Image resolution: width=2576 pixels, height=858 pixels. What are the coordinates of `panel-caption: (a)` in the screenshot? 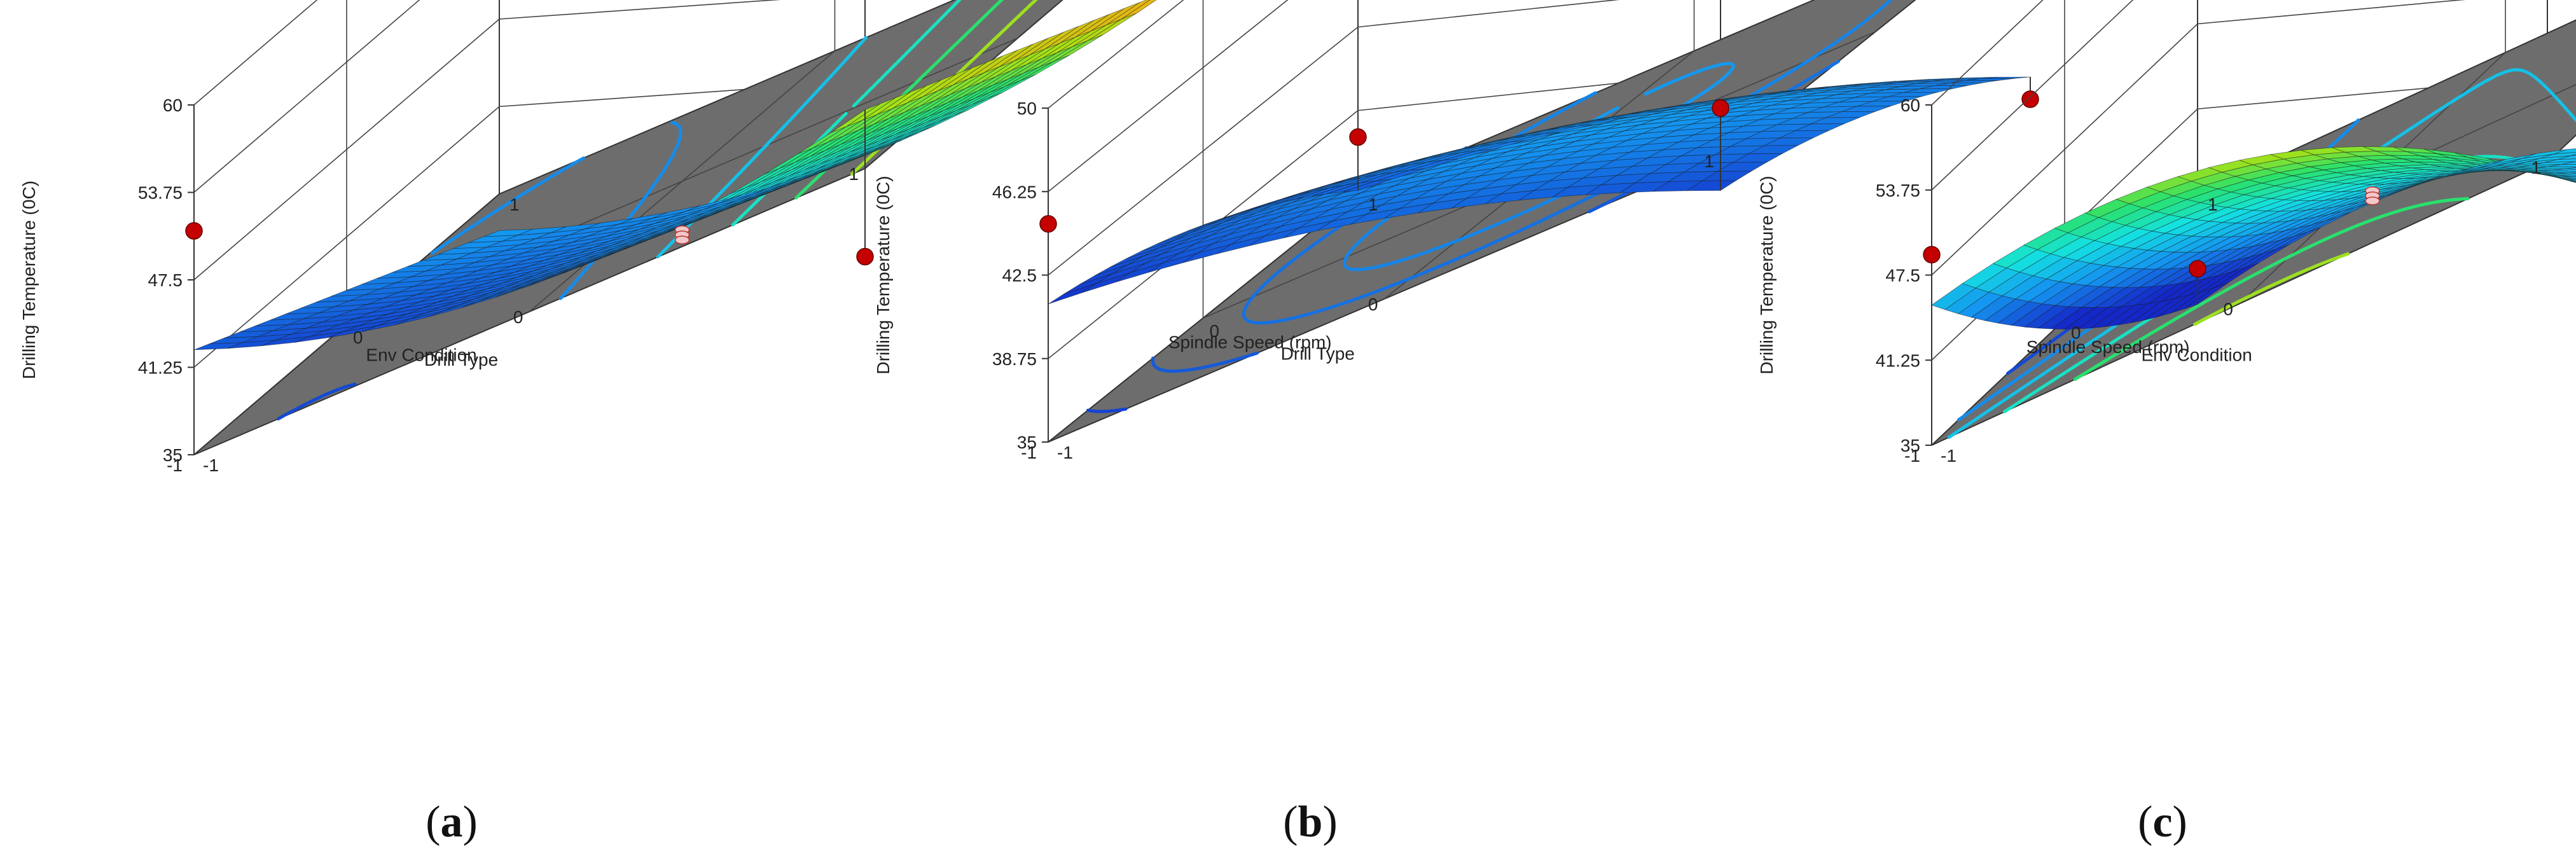 It's located at (452, 823).